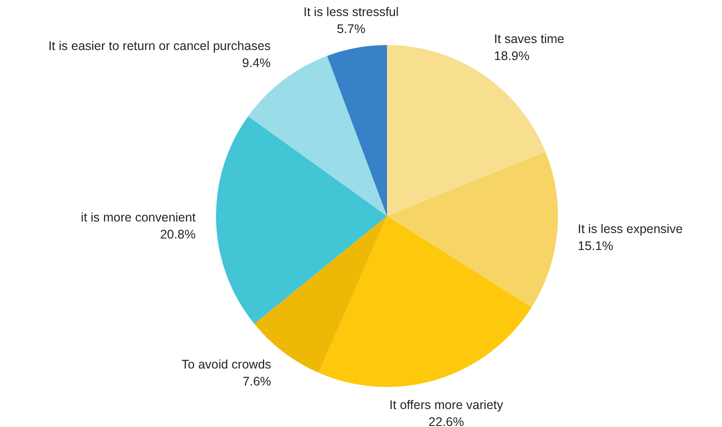 This screenshot has width=722, height=427. I want to click on data-label: 9.4%, so click(256, 63).